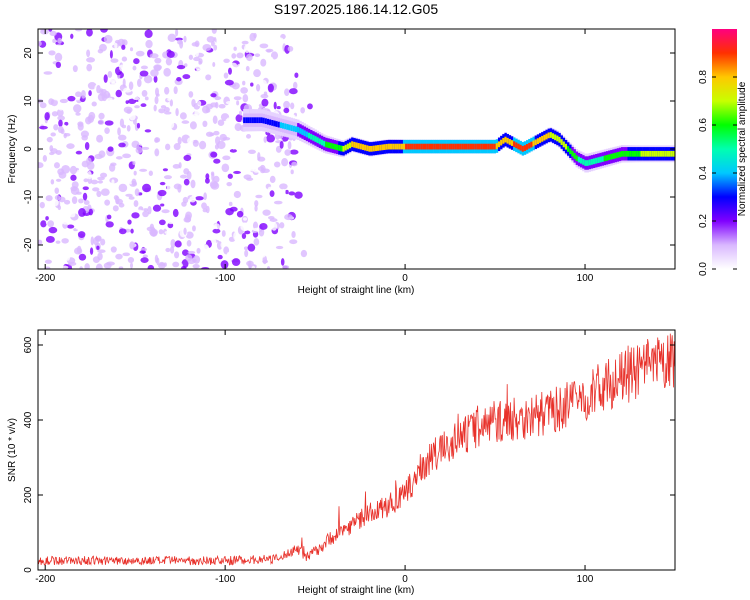 This screenshot has width=750, height=600. I want to click on colorbar-tick-label: 0.2, so click(703, 221).